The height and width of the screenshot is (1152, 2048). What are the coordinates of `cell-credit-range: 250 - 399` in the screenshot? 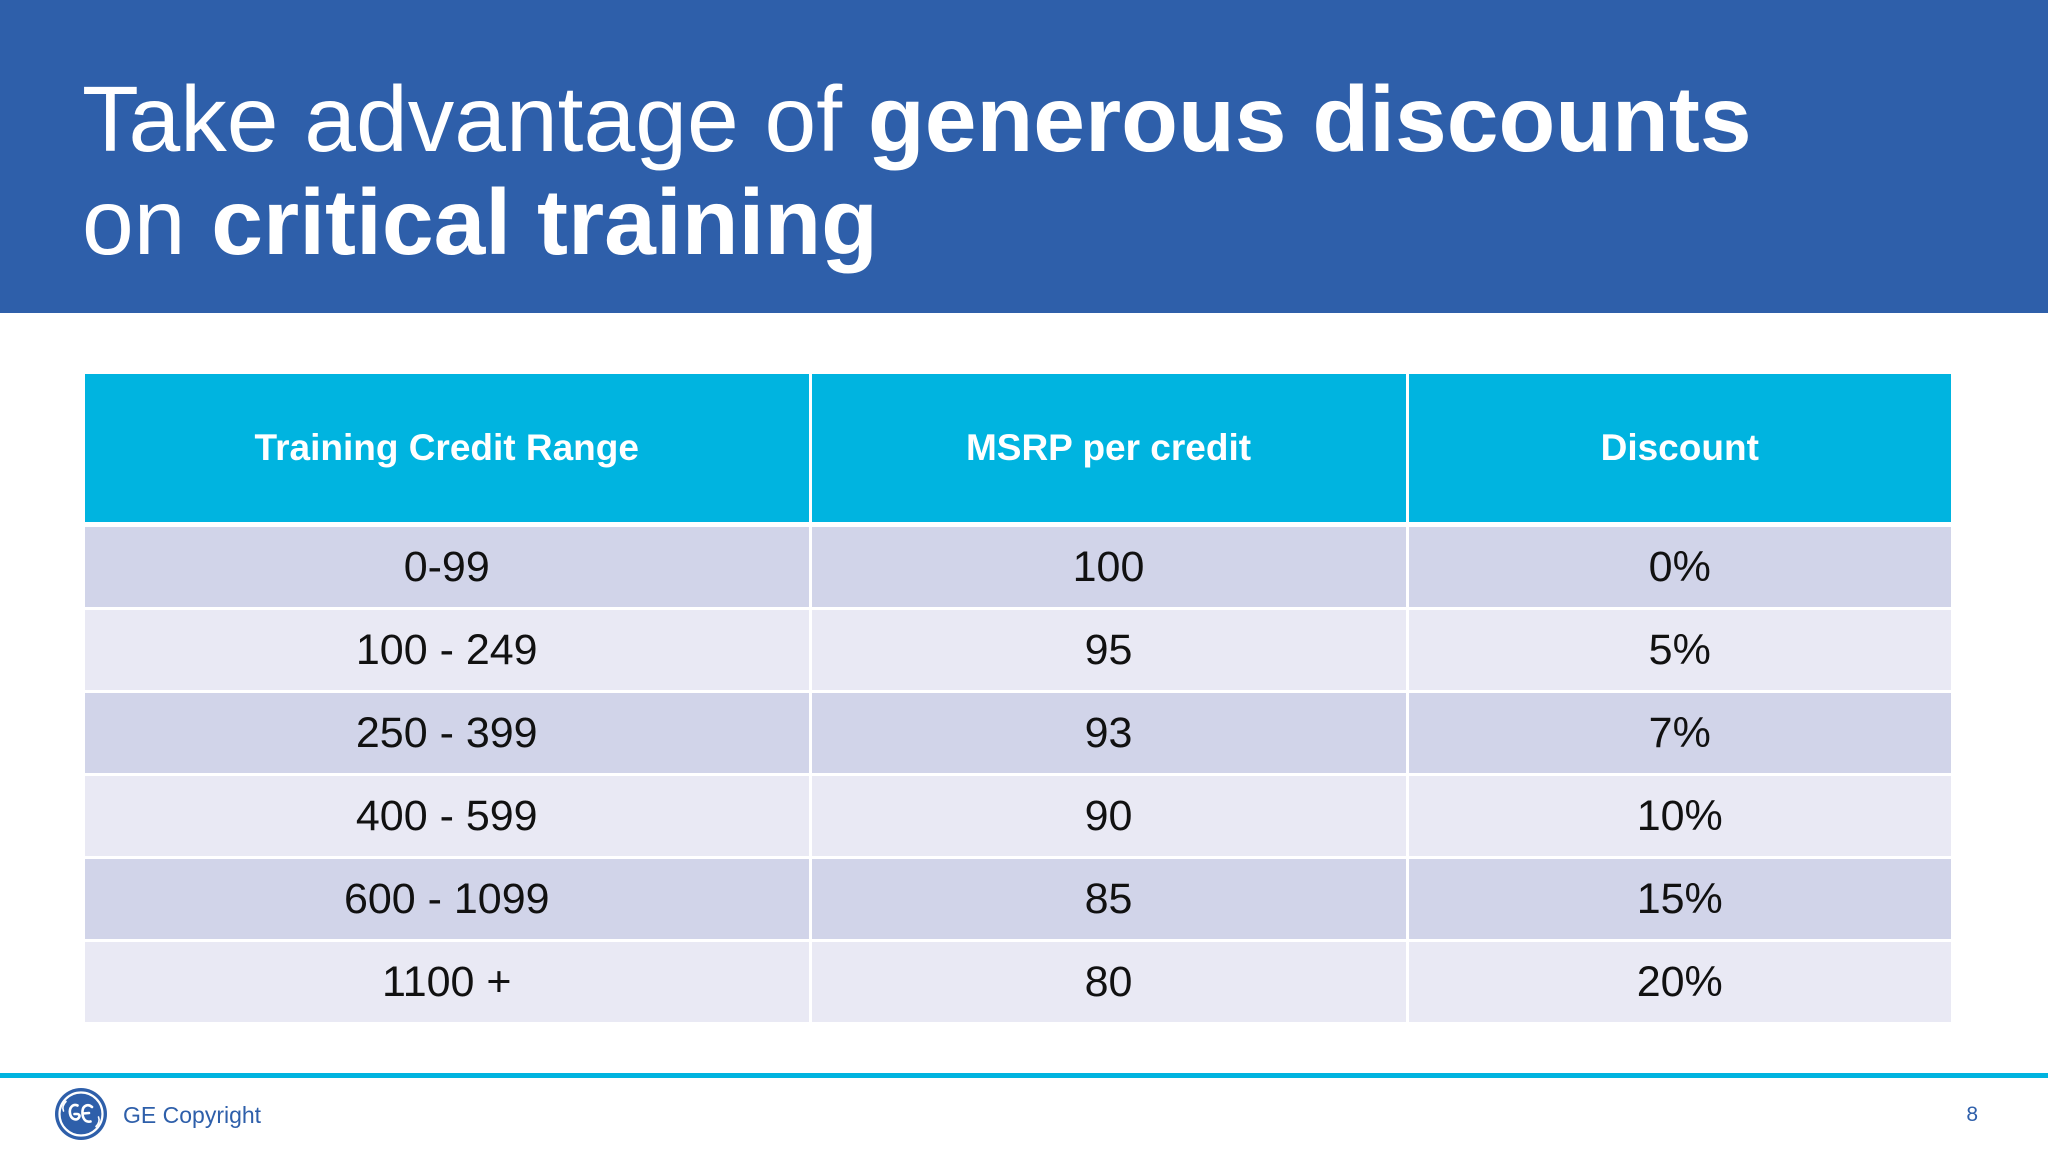 It's located at (448, 732).